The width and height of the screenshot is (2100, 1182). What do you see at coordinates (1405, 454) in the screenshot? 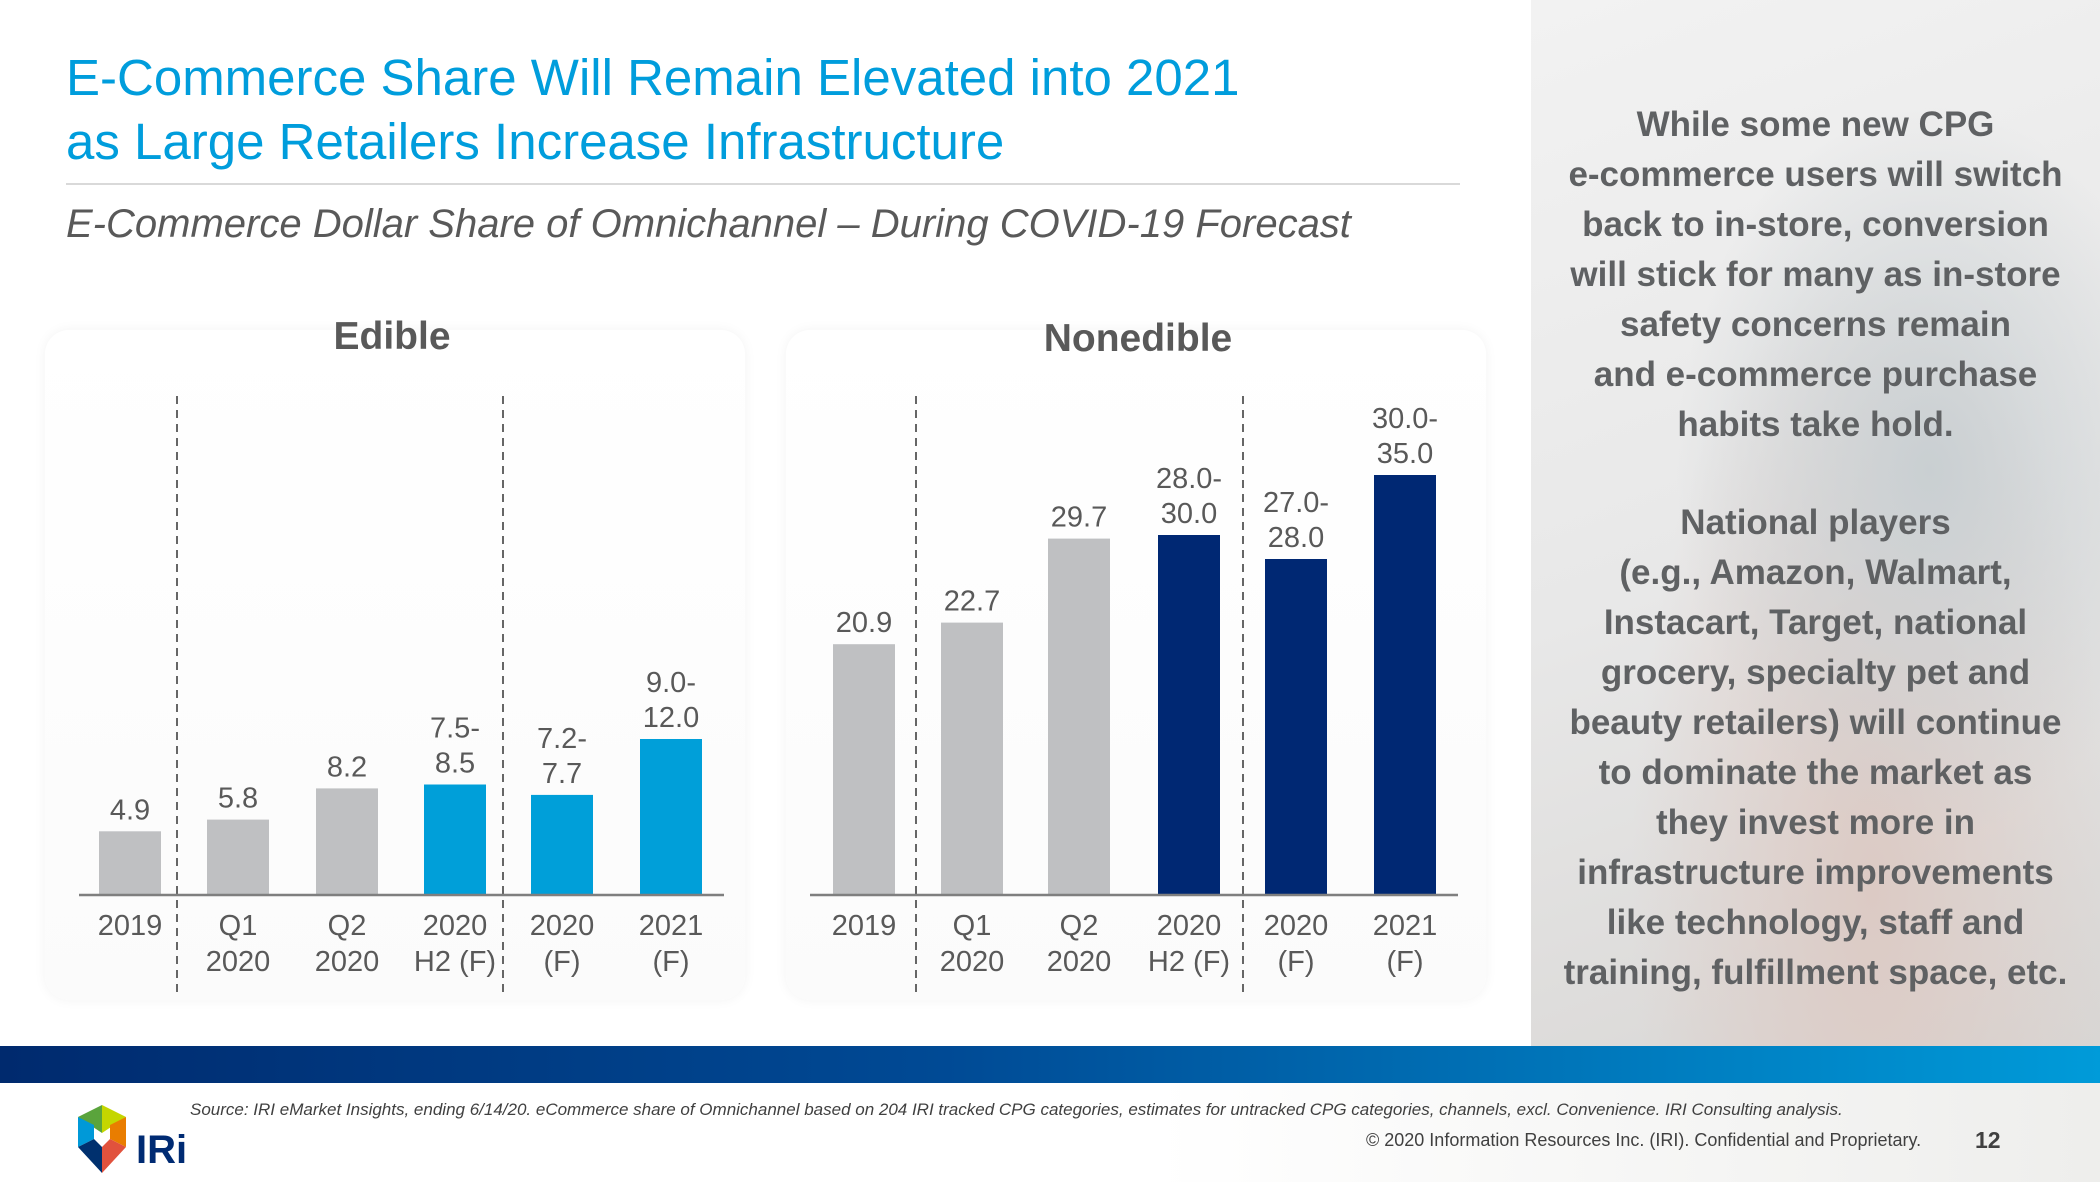
I see `nonedible-data-label: 35.0` at bounding box center [1405, 454].